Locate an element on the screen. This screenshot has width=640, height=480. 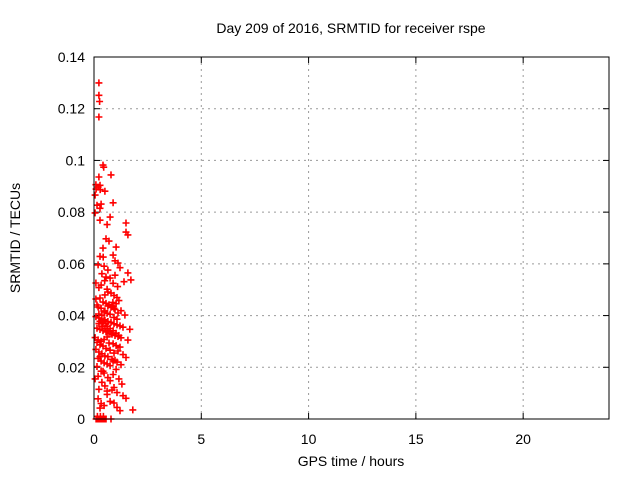
y-tick-label: 0.02 is located at coordinates (71, 367).